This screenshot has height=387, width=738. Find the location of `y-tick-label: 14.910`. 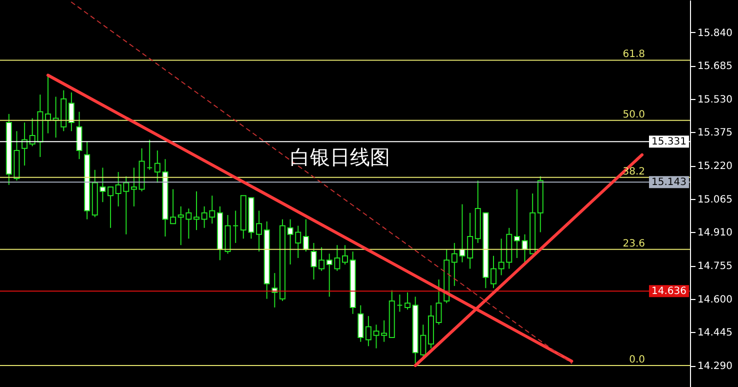

y-tick-label: 14.910 is located at coordinates (715, 233).